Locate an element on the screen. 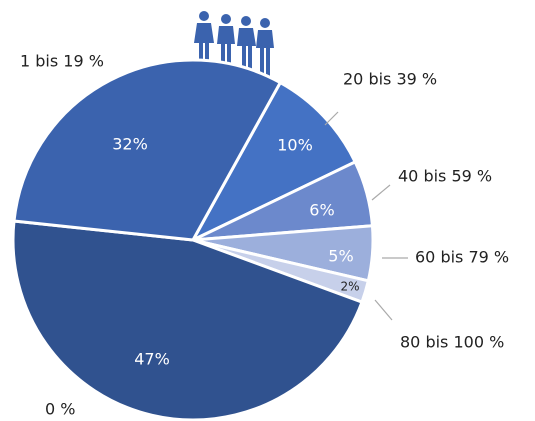 The width and height of the screenshot is (535, 421). slice-label: 47% is located at coordinates (152, 359).